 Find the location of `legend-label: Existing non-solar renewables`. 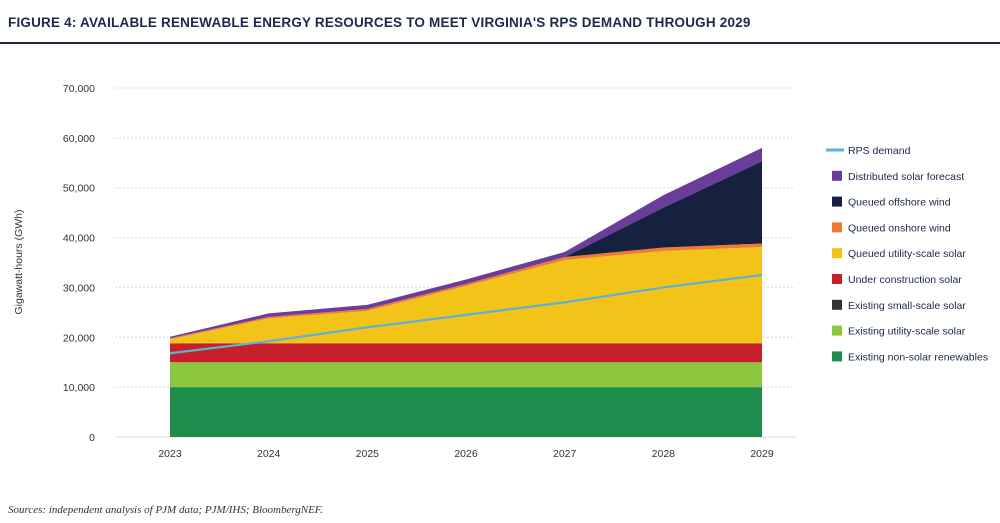

legend-label: Existing non-solar renewables is located at coordinates (918, 357).